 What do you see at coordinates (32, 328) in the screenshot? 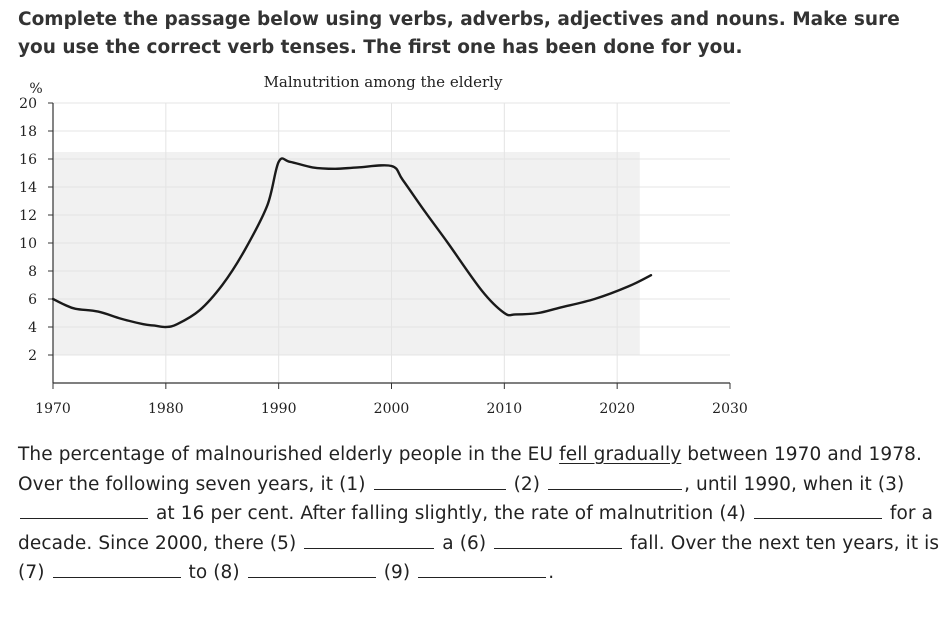
I see `y-tick-label: 4` at bounding box center [32, 328].